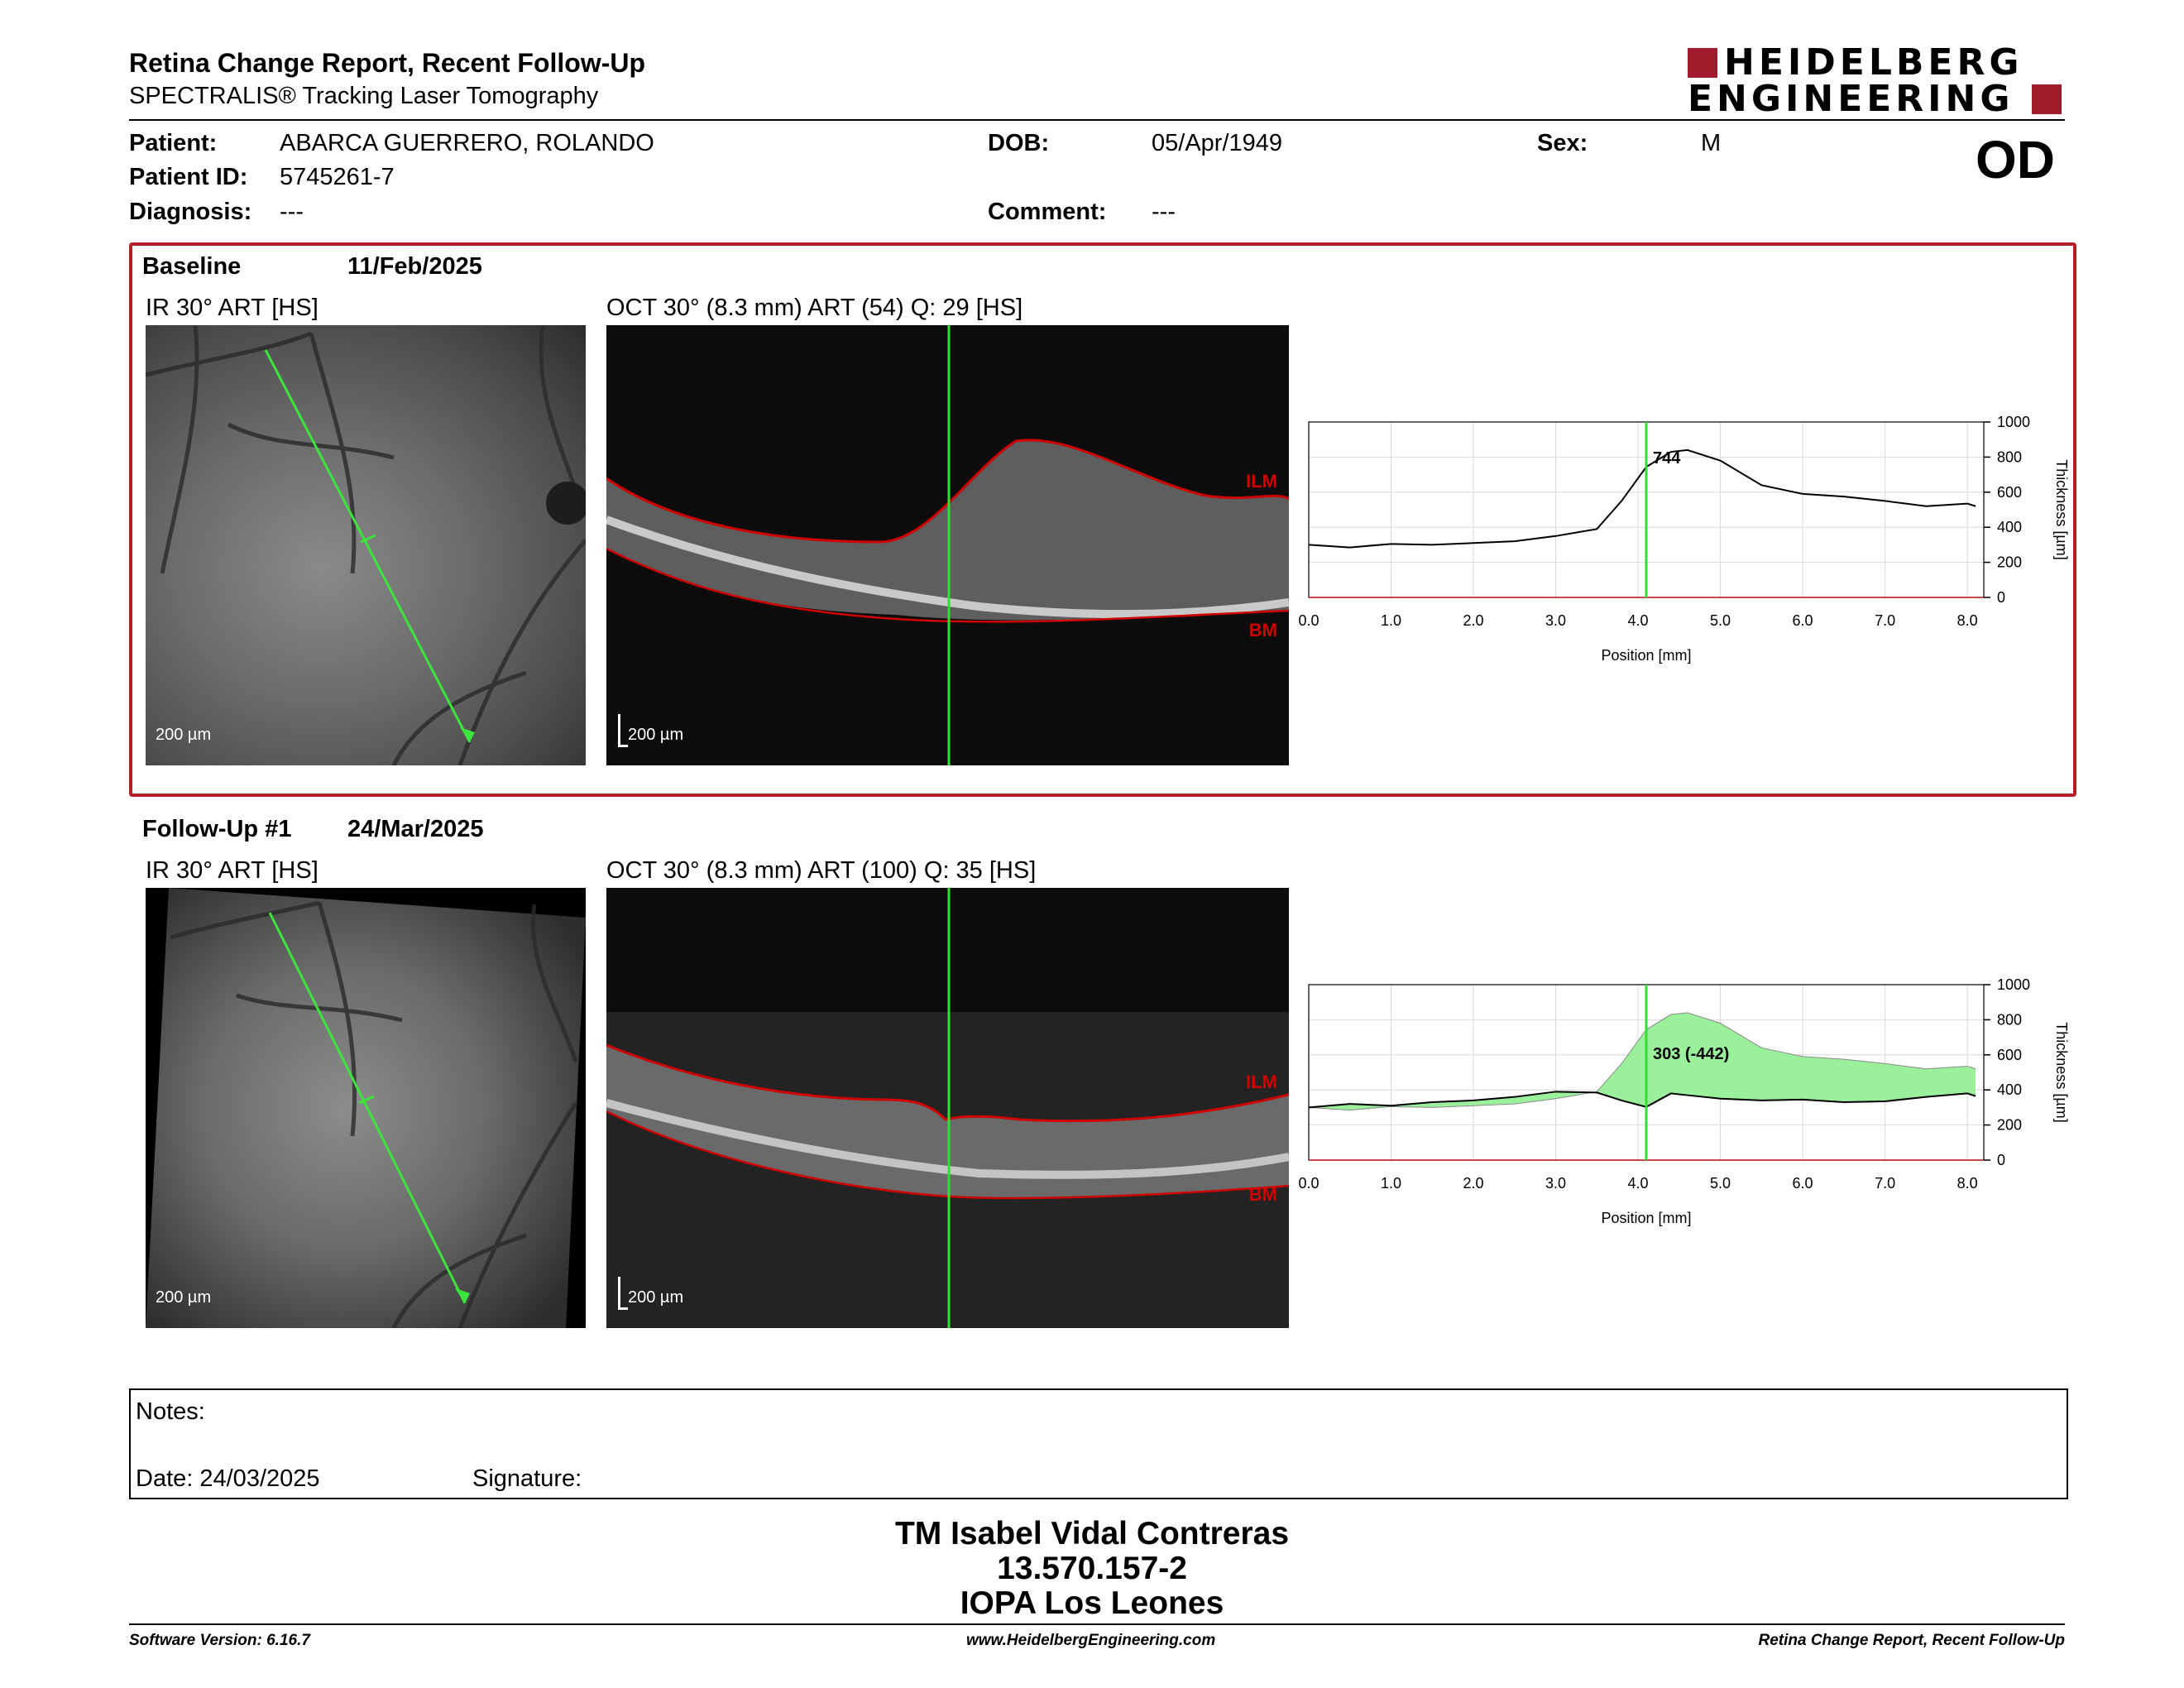  I want to click on baseline-ir-vessels, so click(366, 545).